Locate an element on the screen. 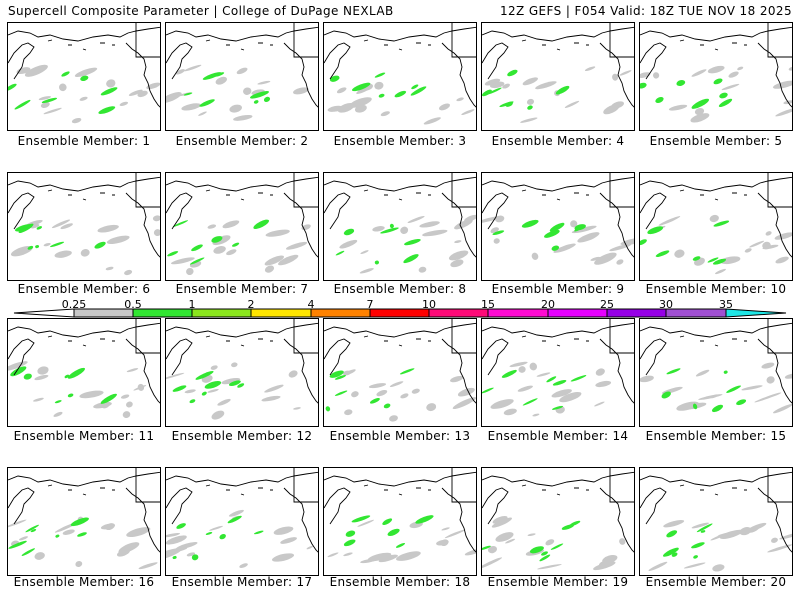 The height and width of the screenshot is (600, 800). ensemble-member-label: Ensemble Member: 9 is located at coordinates (558, 289).